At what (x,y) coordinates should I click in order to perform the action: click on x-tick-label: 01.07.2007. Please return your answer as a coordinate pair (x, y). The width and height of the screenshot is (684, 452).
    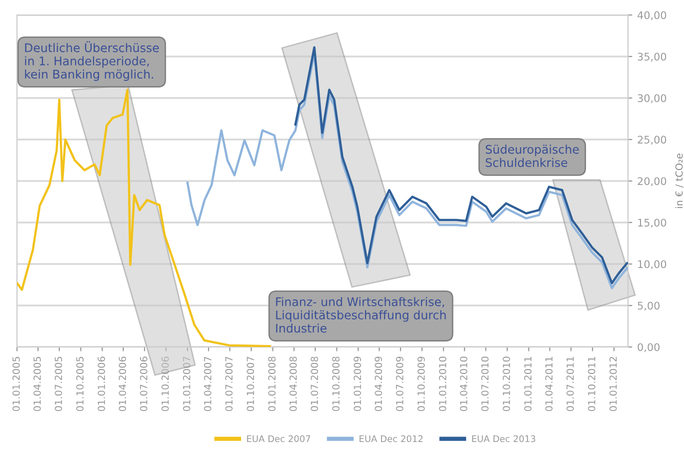
    Looking at the image, I should click on (229, 384).